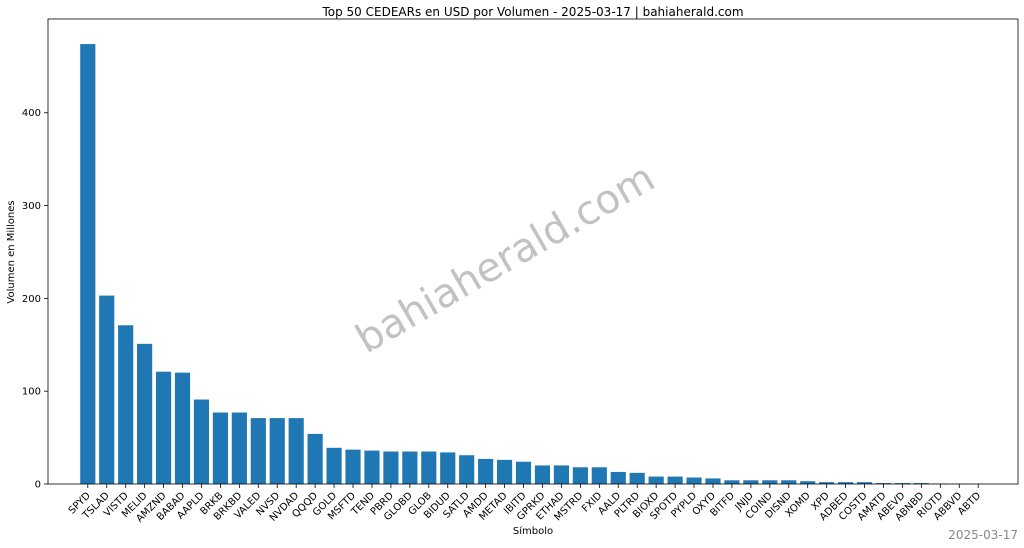 This screenshot has width=1024, height=548. I want to click on y-tick-label: 200, so click(31, 299).